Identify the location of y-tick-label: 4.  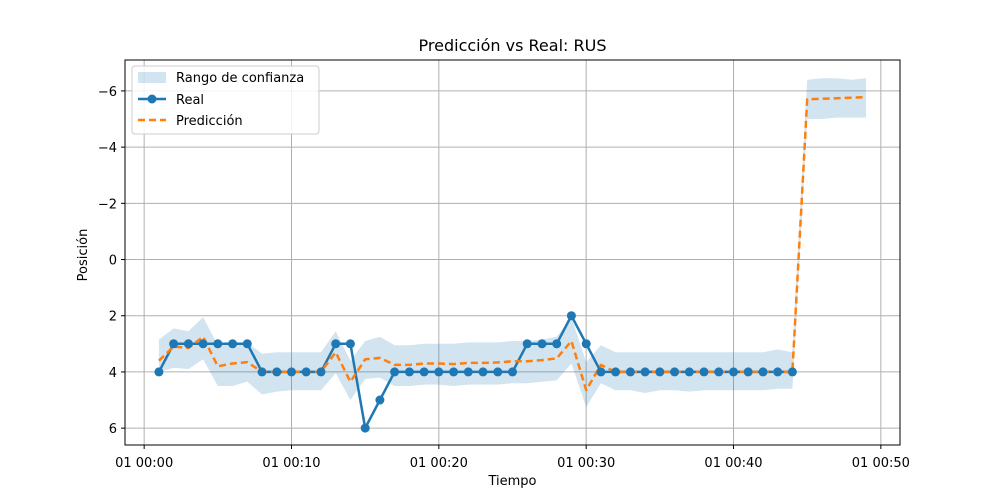
(113, 373).